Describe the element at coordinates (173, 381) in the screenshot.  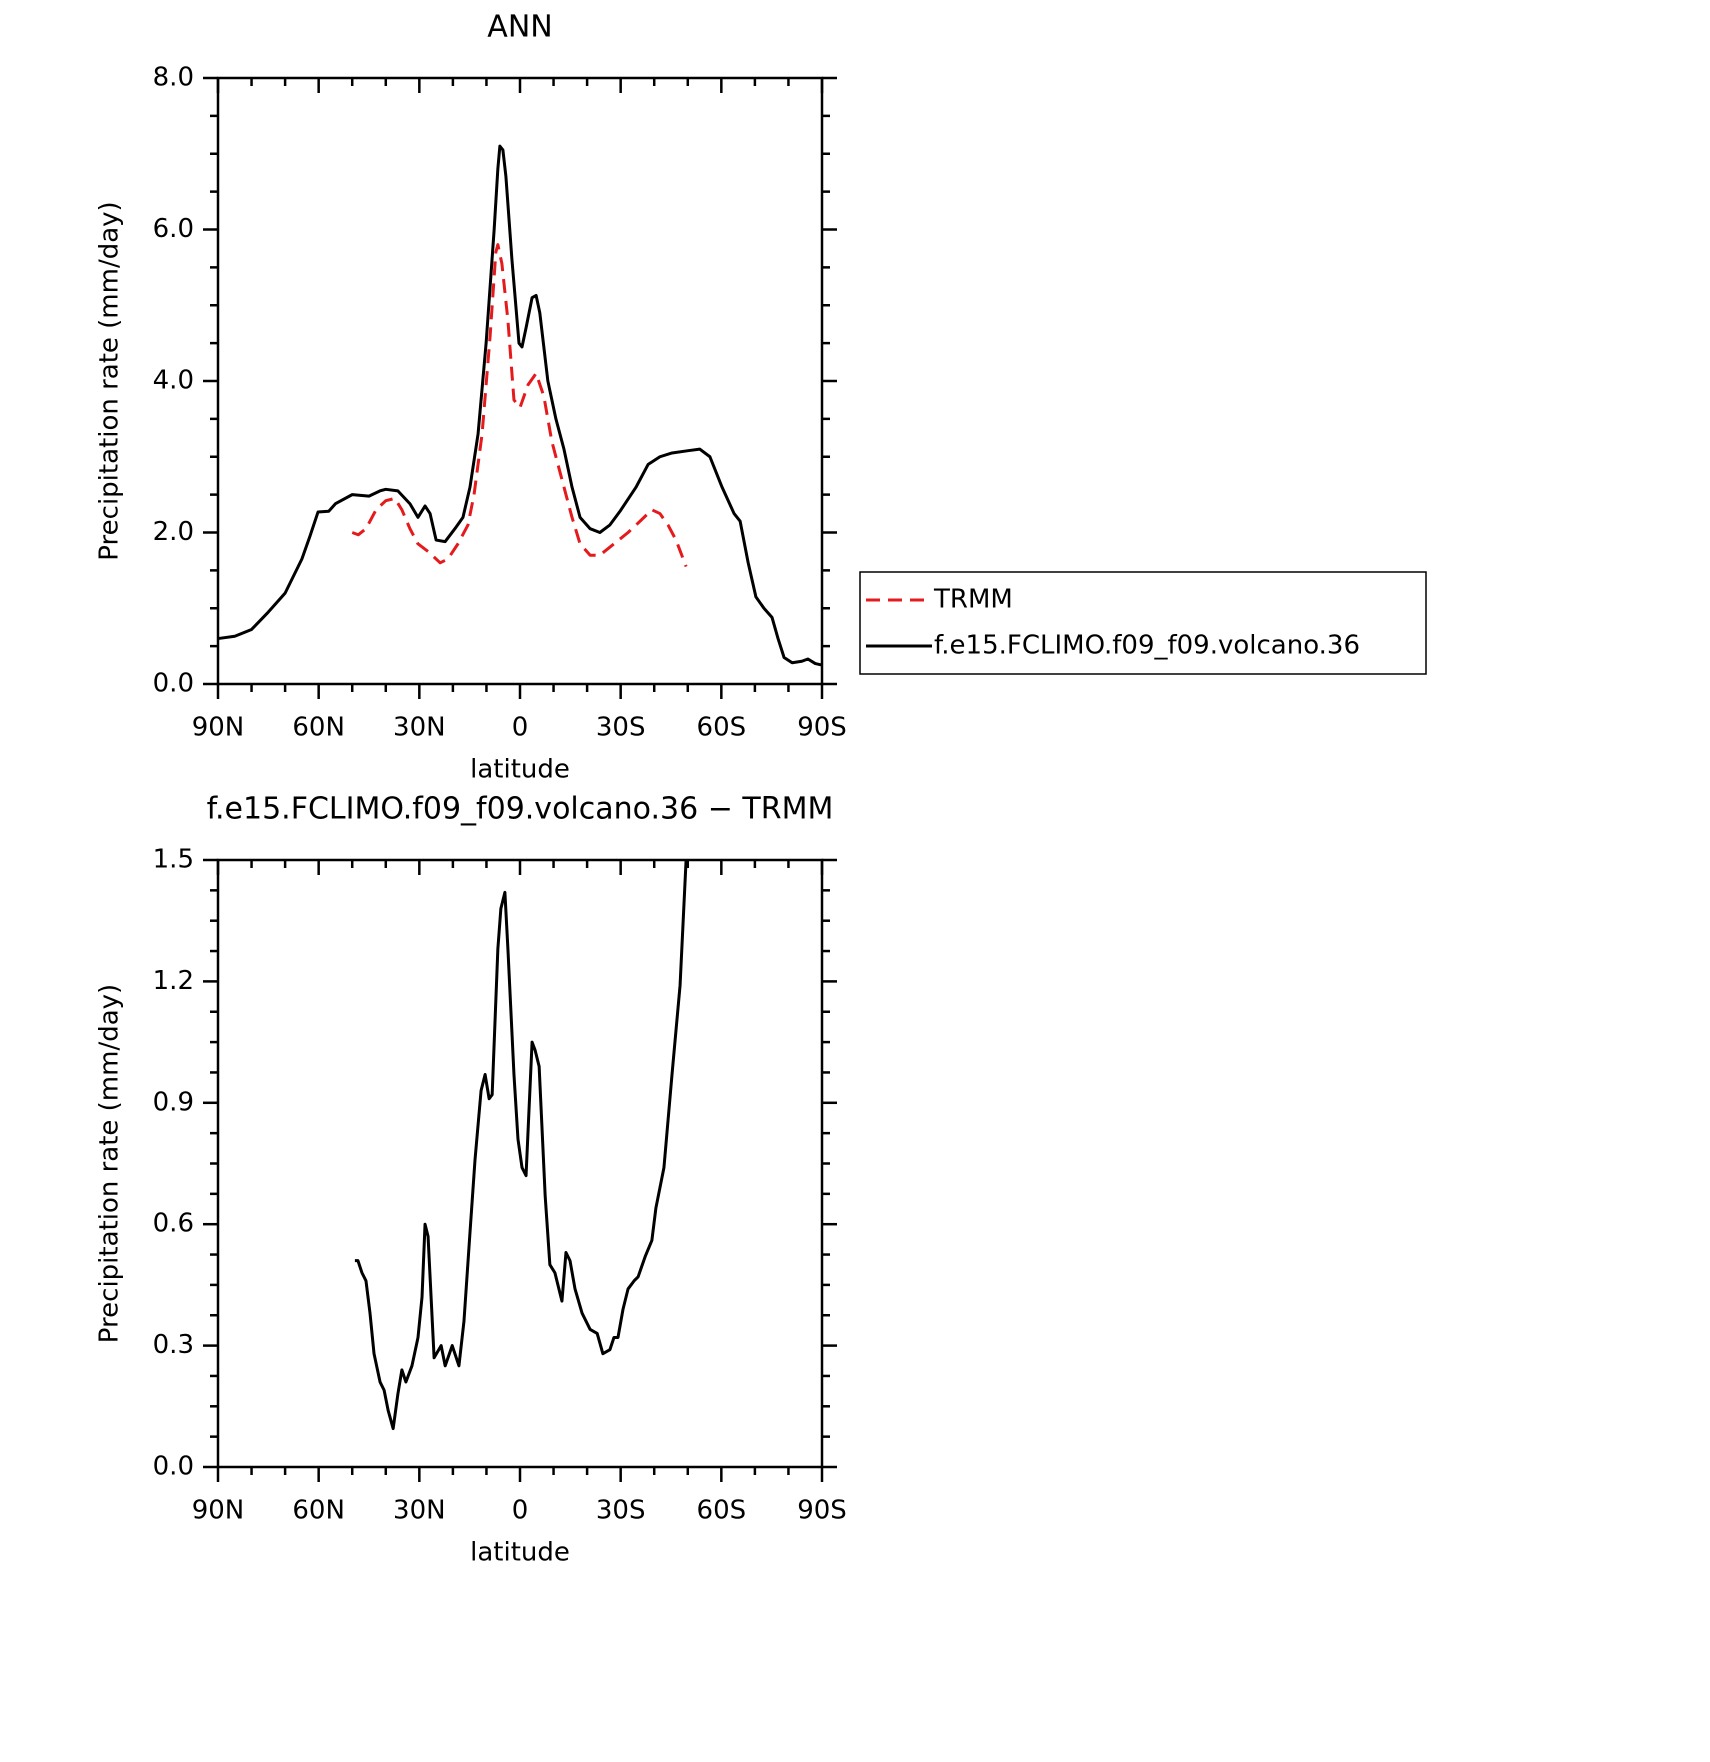
I see `y-tick-label: 4.0` at that location.